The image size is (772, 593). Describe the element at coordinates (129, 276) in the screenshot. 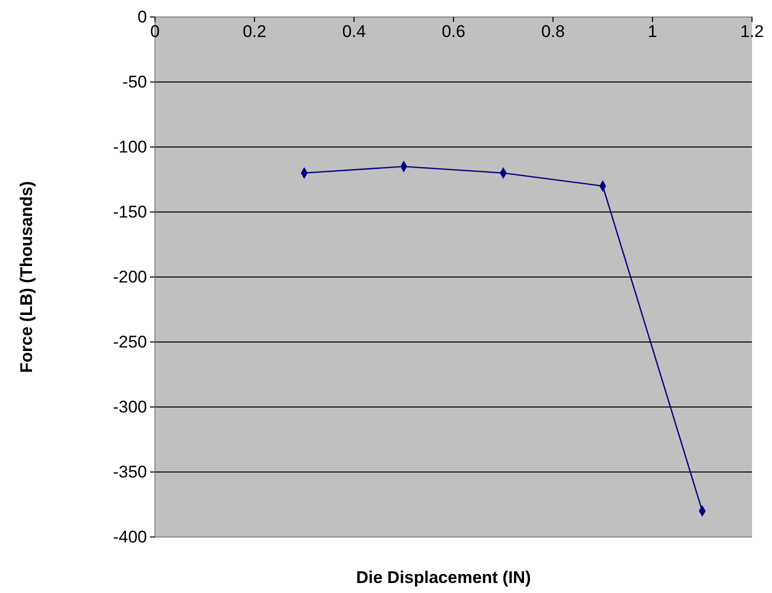

I see `y-tick-label: -200` at that location.